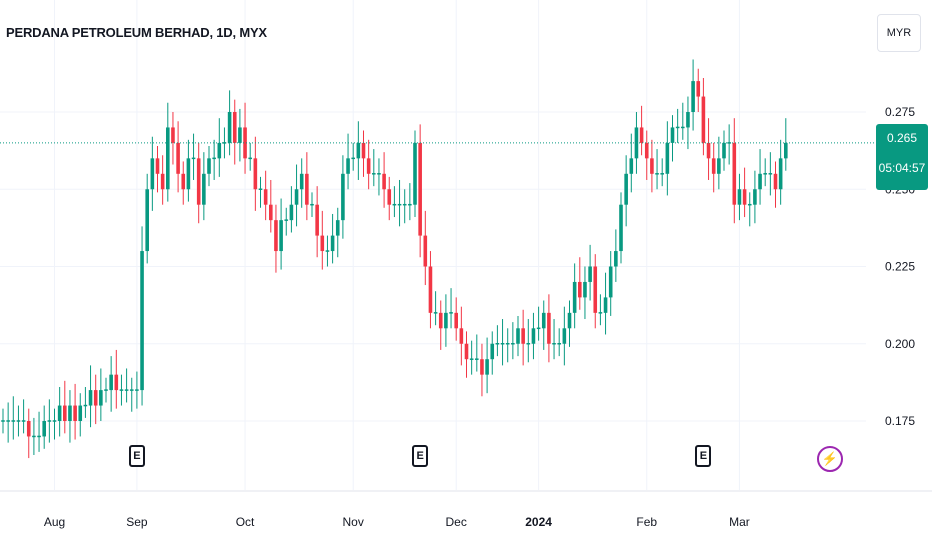  Describe the element at coordinates (830, 459) in the screenshot. I see `lightning-bolt-icon: ⚡` at that location.